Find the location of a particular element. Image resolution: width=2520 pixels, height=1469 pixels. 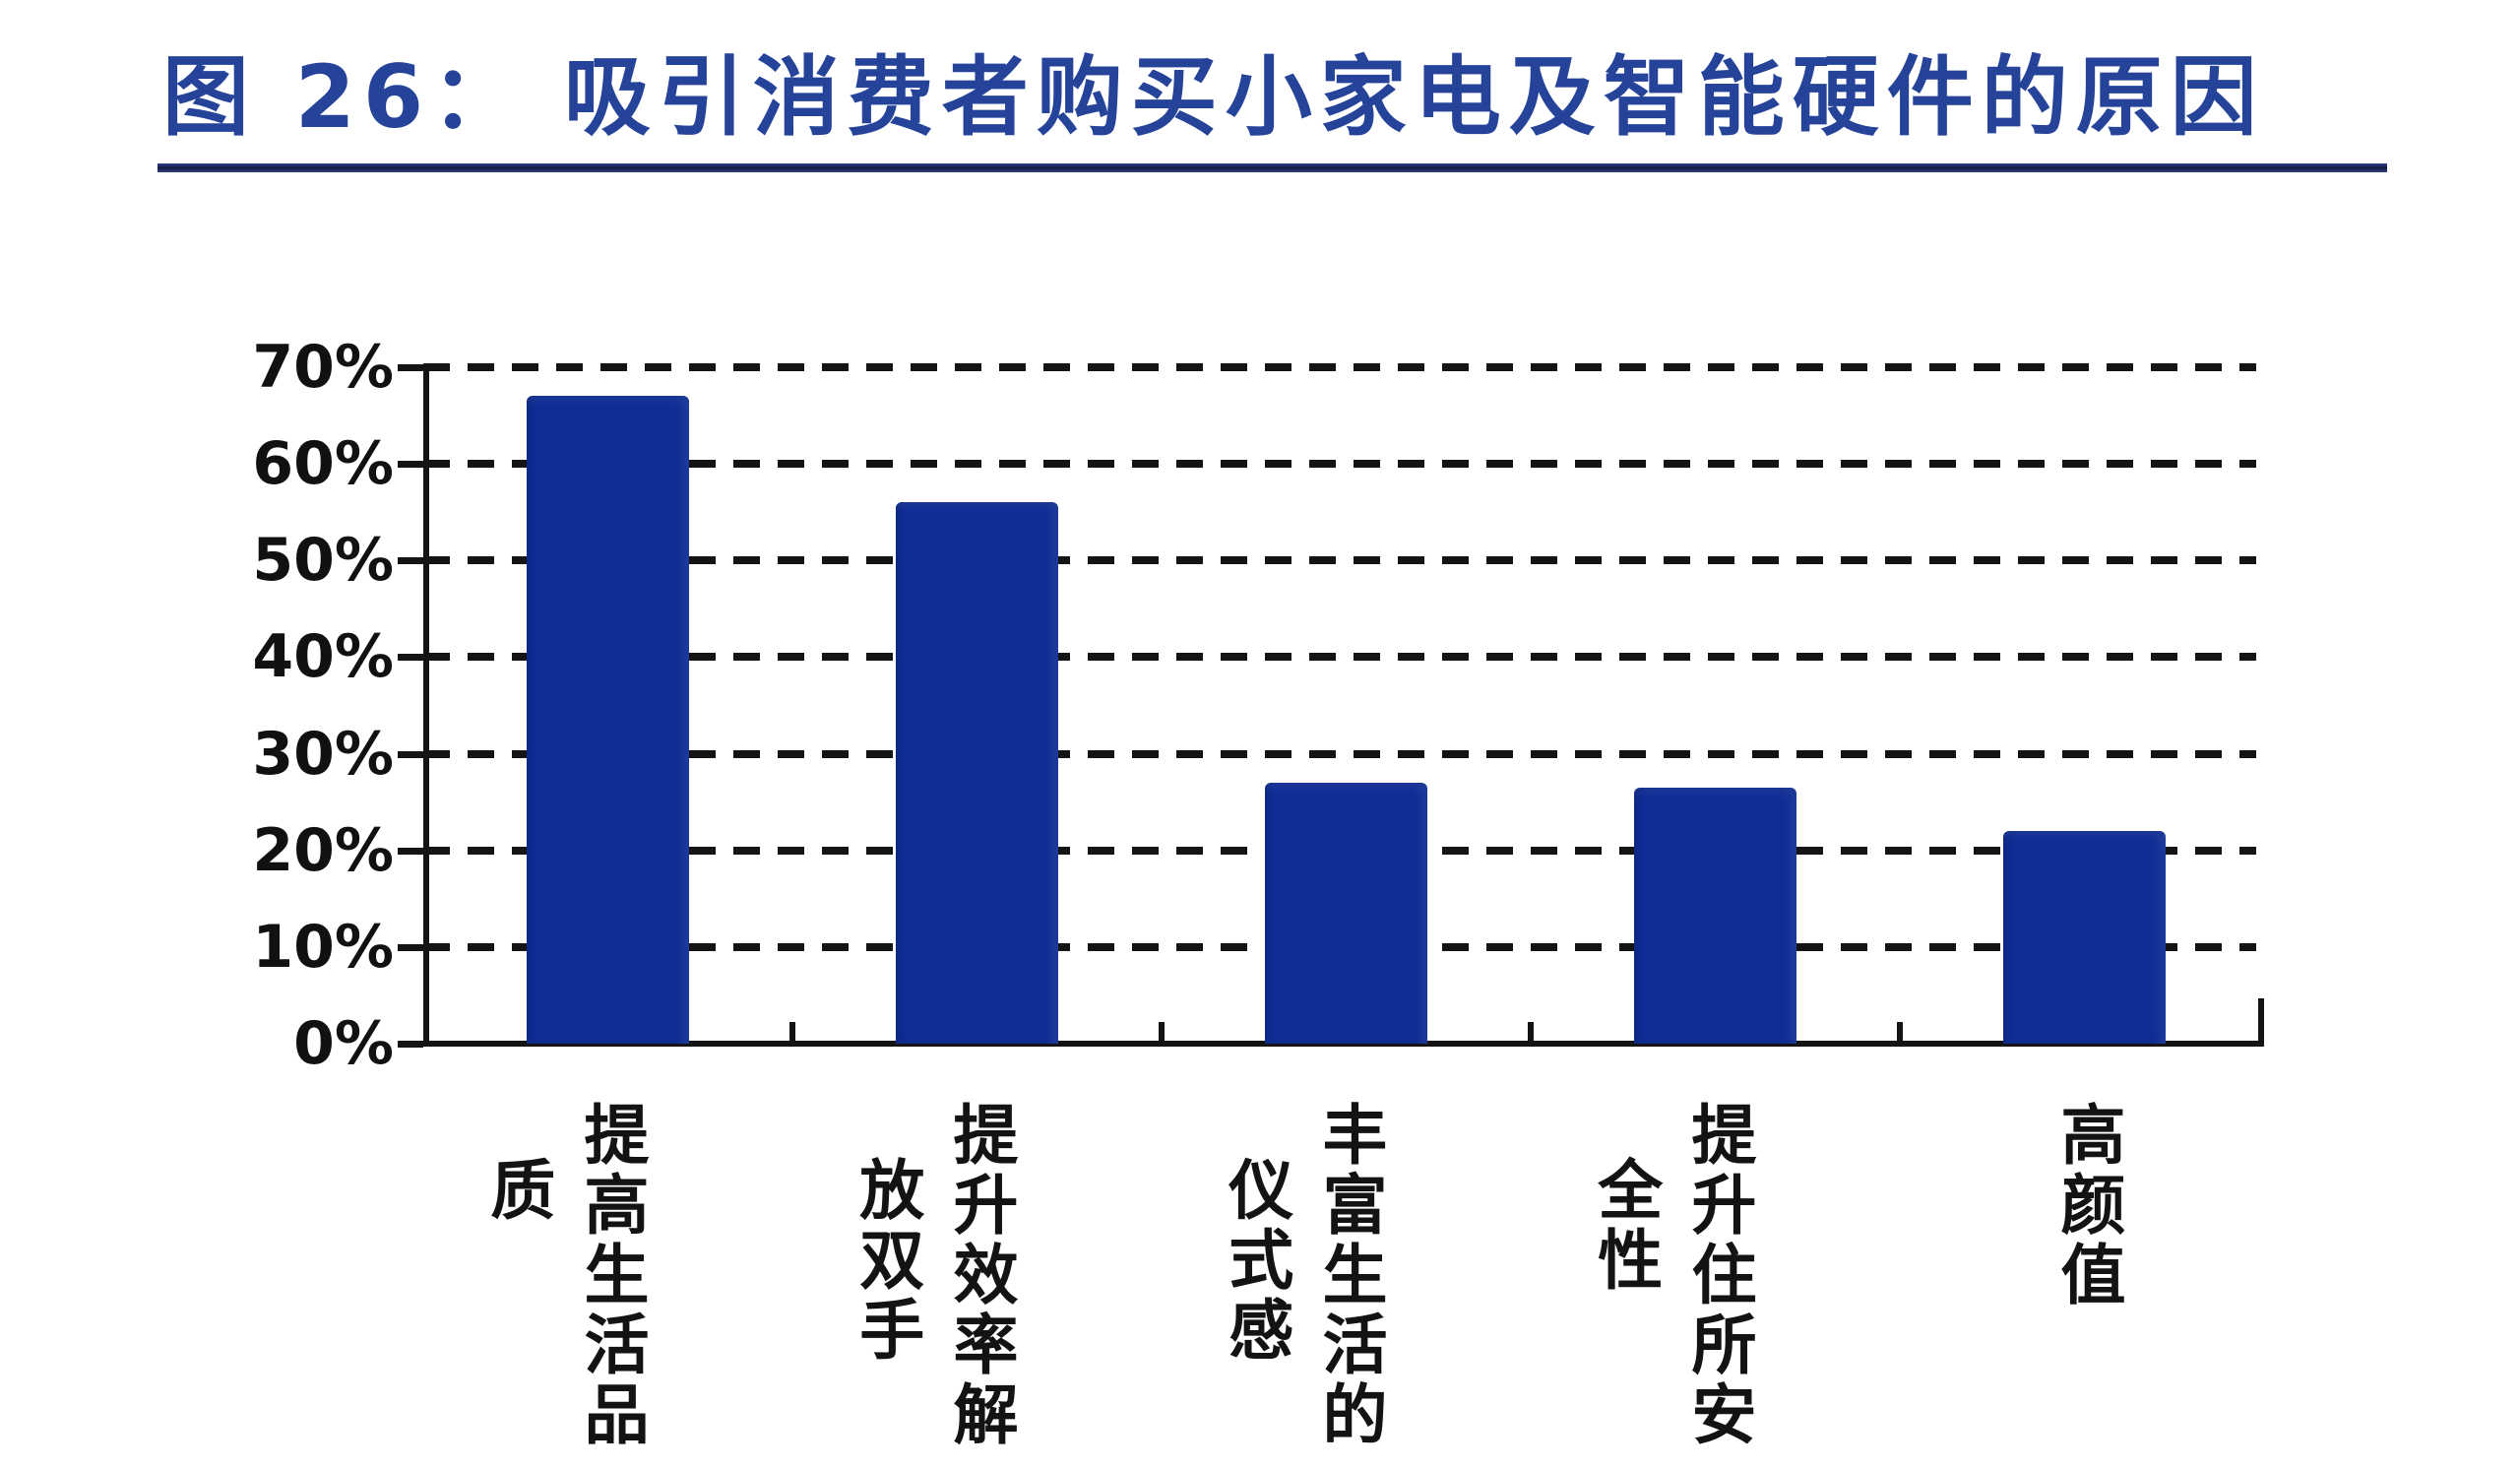

y-axis-label: 20% is located at coordinates (323, 850).